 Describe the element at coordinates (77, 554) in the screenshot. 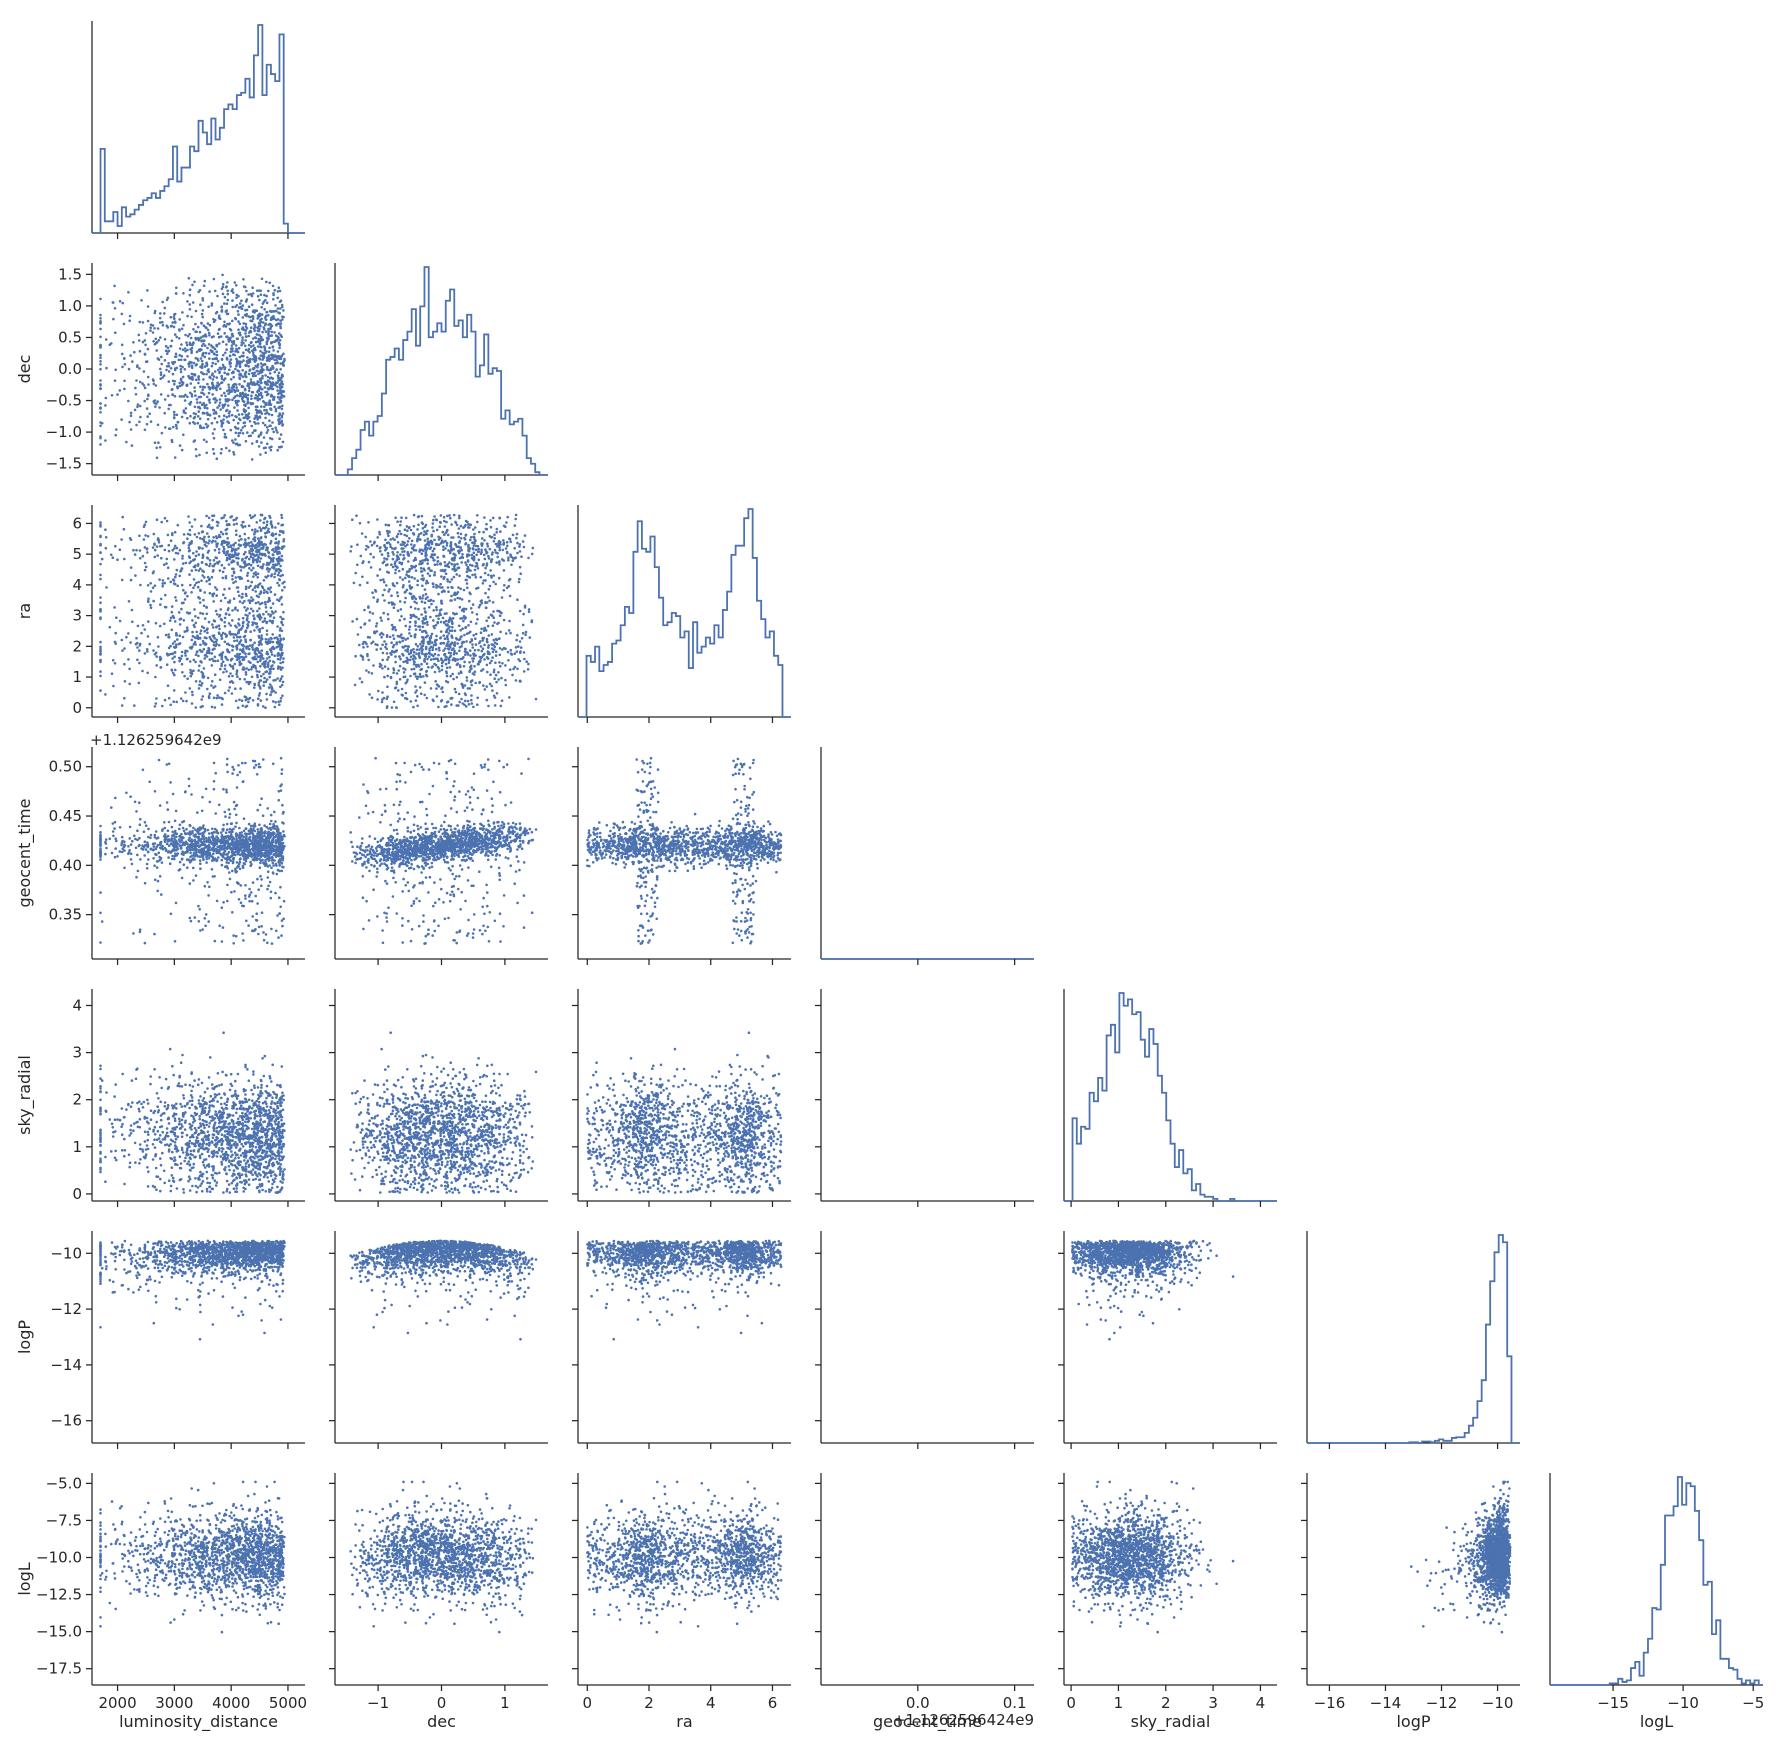

I see `y-tick-label: 5` at that location.